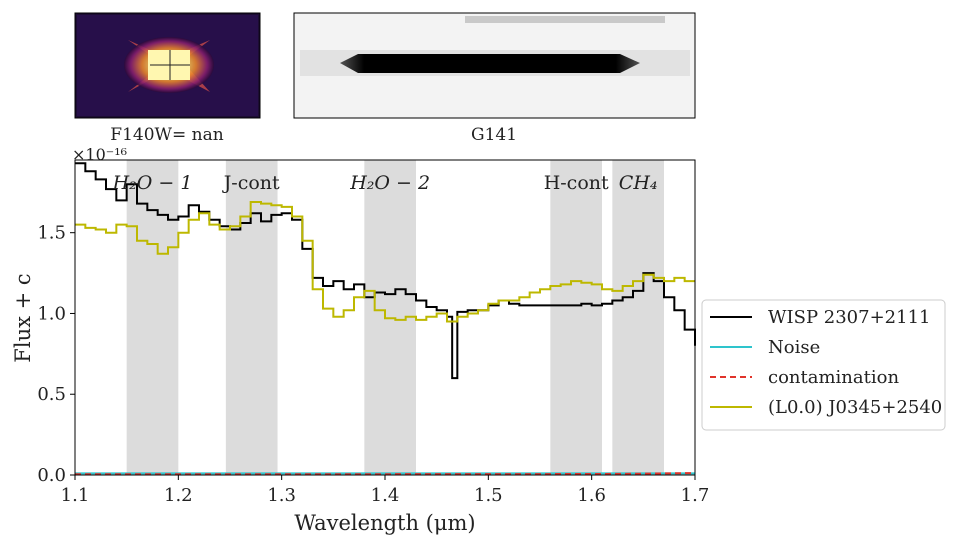 This screenshot has height=545, width=955. What do you see at coordinates (51, 475) in the screenshot?
I see `y-tick-label-0: 0.0` at bounding box center [51, 475].